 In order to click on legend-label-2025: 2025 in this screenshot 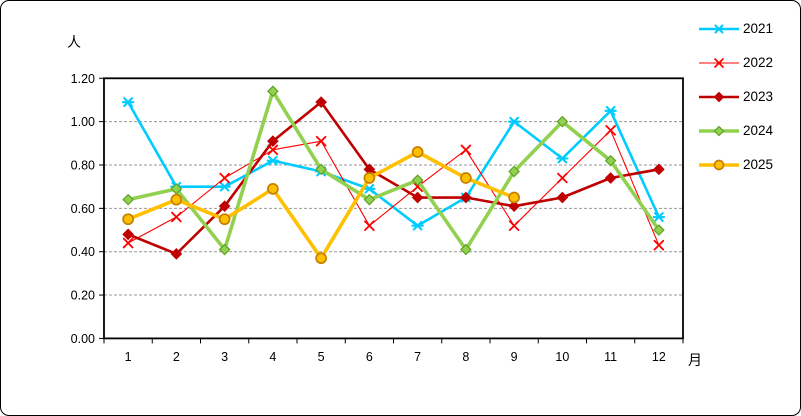, I will do `click(758, 164)`.